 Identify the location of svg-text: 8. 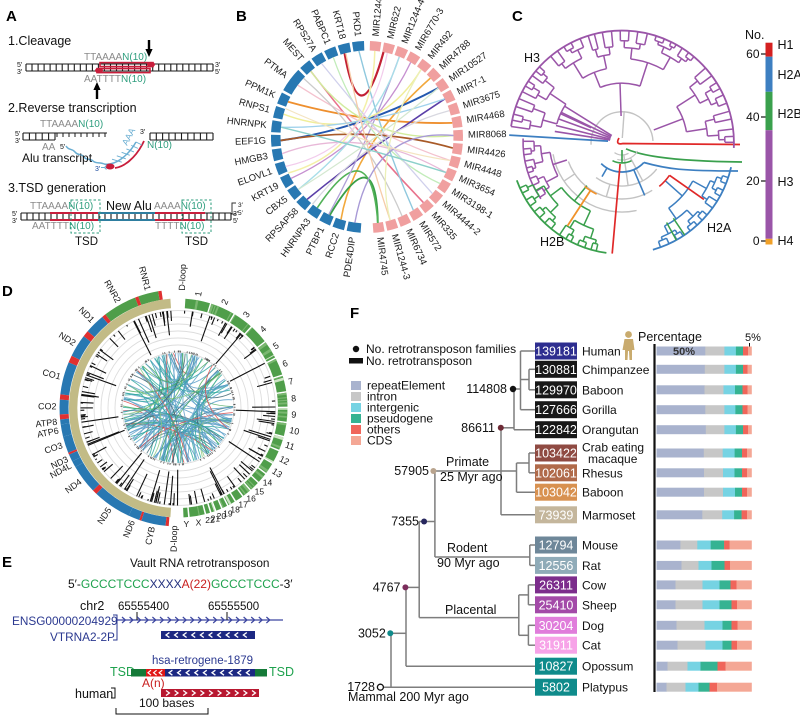
(294, 398).